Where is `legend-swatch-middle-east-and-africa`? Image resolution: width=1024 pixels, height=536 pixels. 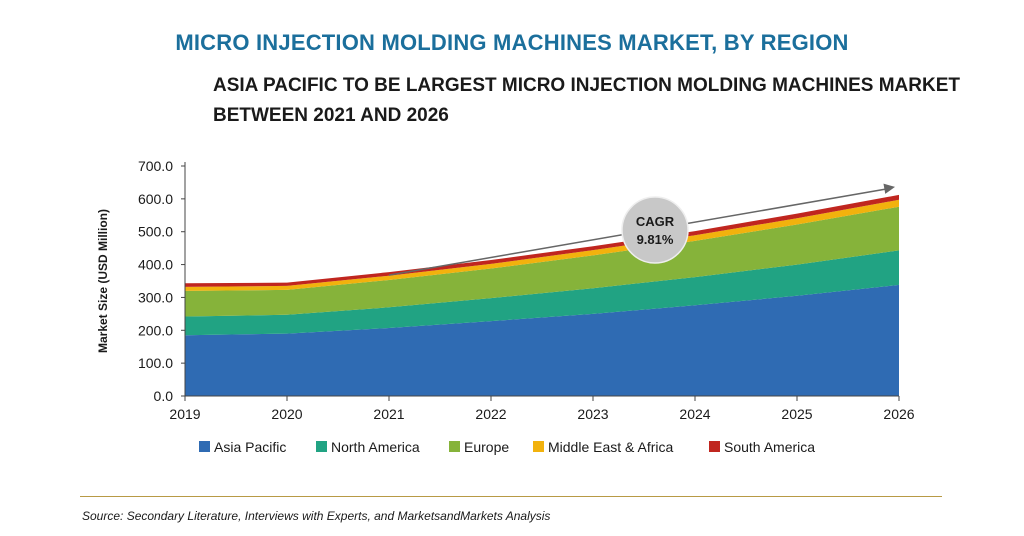
legend-swatch-middle-east-and-africa is located at coordinates (538, 446).